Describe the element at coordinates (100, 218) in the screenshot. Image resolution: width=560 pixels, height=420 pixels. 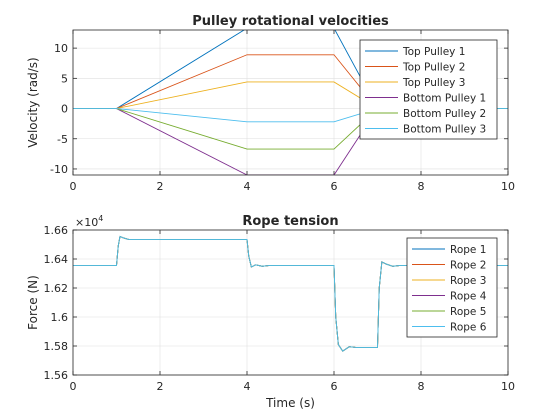
I see `y-exponent-power: 4` at that location.